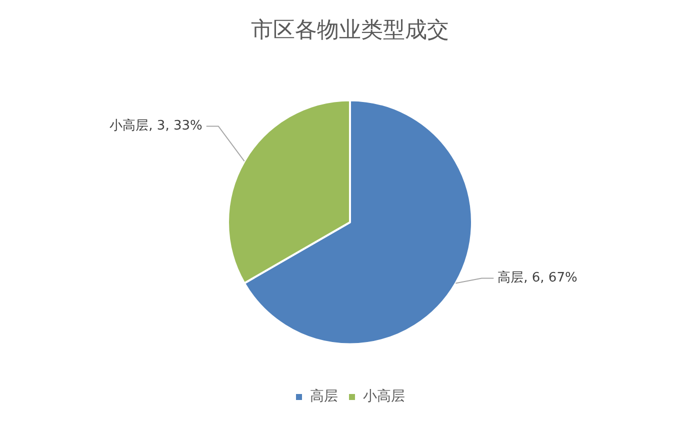 Image resolution: width=700 pixels, height=422 pixels. Describe the element at coordinates (324, 396) in the screenshot. I see `legend-label: 高层` at that location.